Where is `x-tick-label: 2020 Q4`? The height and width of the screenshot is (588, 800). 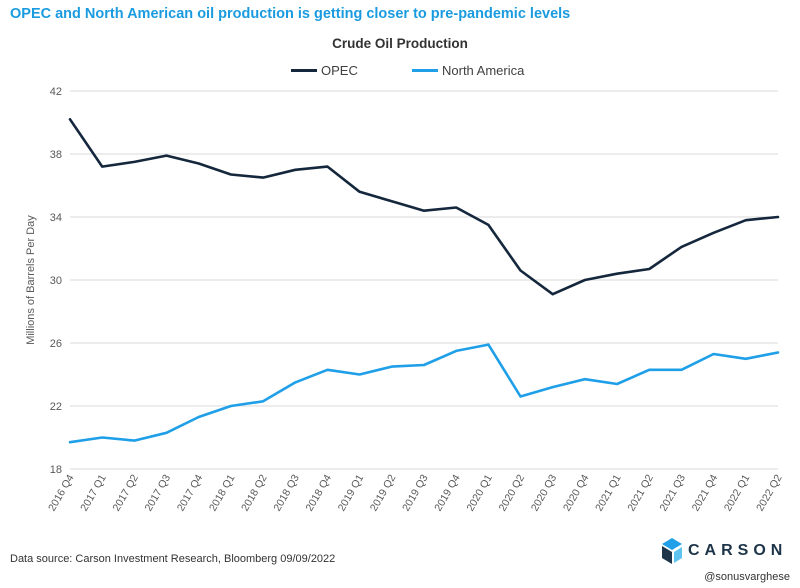 x-tick-label: 2020 Q4 is located at coordinates (576, 492).